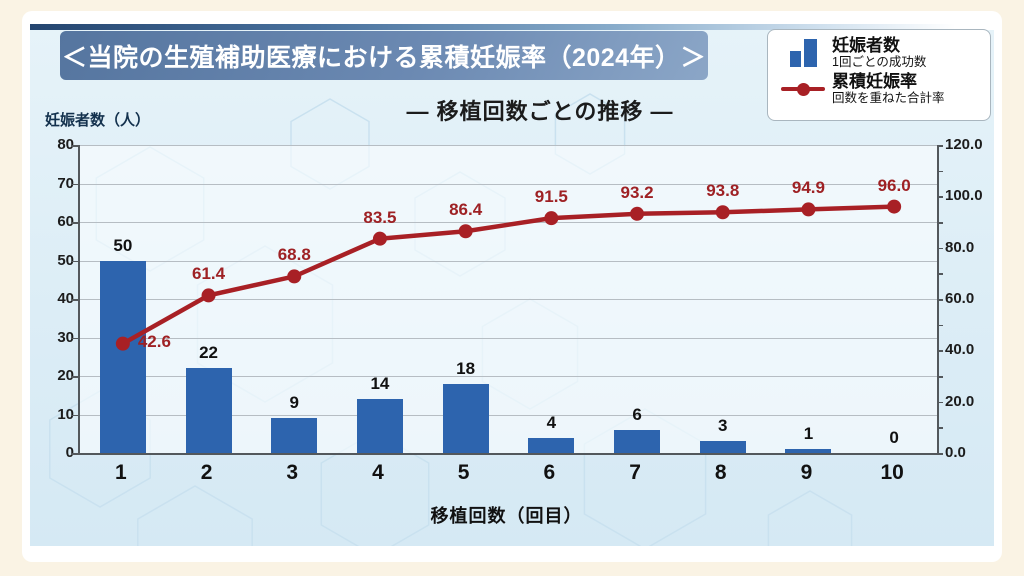 The image size is (1024, 576). I want to click on bar-value-label: 22, so click(209, 353).